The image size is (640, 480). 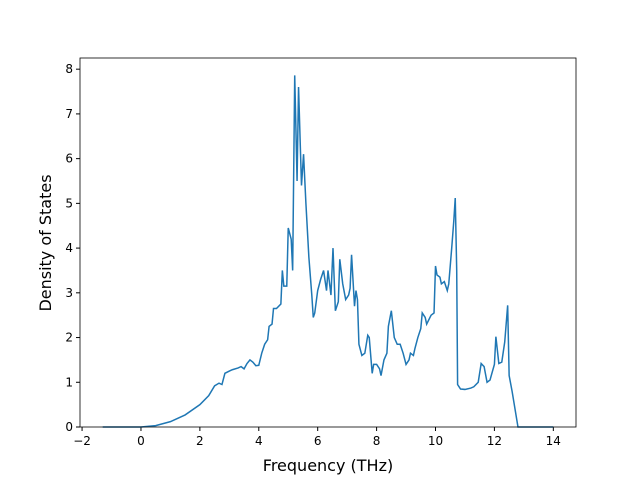 What do you see at coordinates (69, 293) in the screenshot?
I see `y-tick-label: 3` at bounding box center [69, 293].